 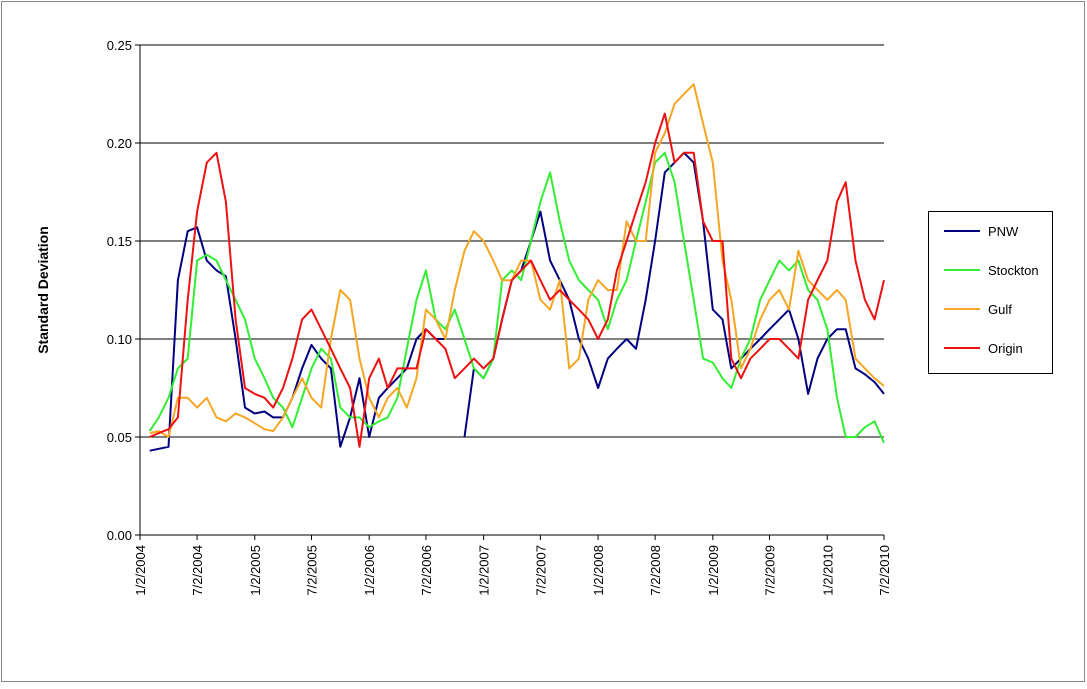 What do you see at coordinates (197, 570) in the screenshot?
I see `x-tick-label: 7/2/2004` at bounding box center [197, 570].